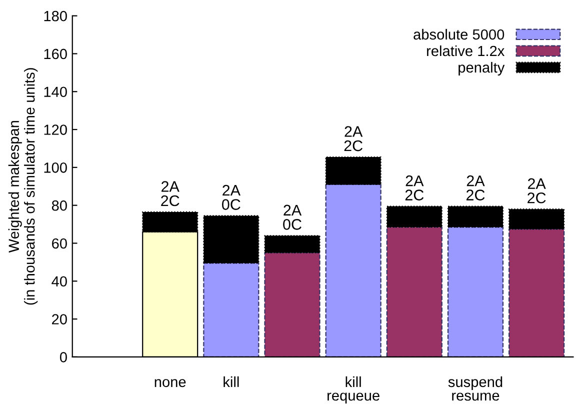  I want to click on y-tick-label: 60, so click(59, 243).